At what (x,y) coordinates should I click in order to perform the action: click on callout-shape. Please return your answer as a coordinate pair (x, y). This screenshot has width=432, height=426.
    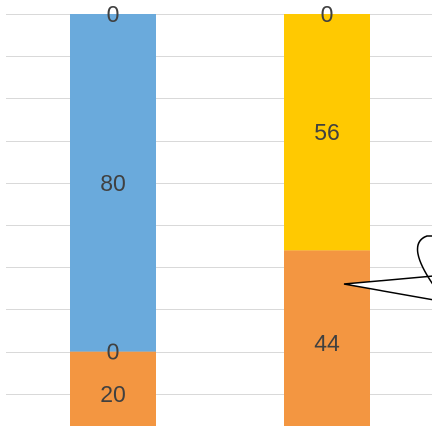
    Looking at the image, I should click on (387, 268).